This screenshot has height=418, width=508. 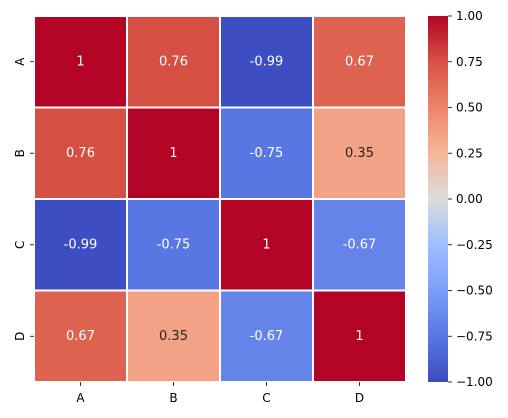 What do you see at coordinates (173, 398) in the screenshot?
I see `x-tick-label: B` at bounding box center [173, 398].